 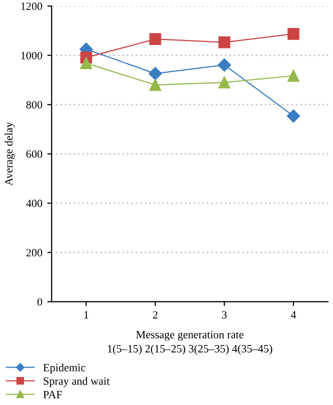 What do you see at coordinates (34, 105) in the screenshot?
I see `y-tick-label: 800` at bounding box center [34, 105].